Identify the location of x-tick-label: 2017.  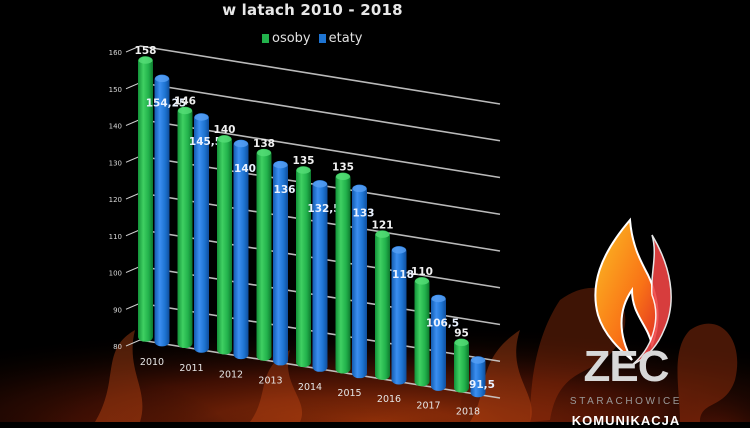
(428, 405).